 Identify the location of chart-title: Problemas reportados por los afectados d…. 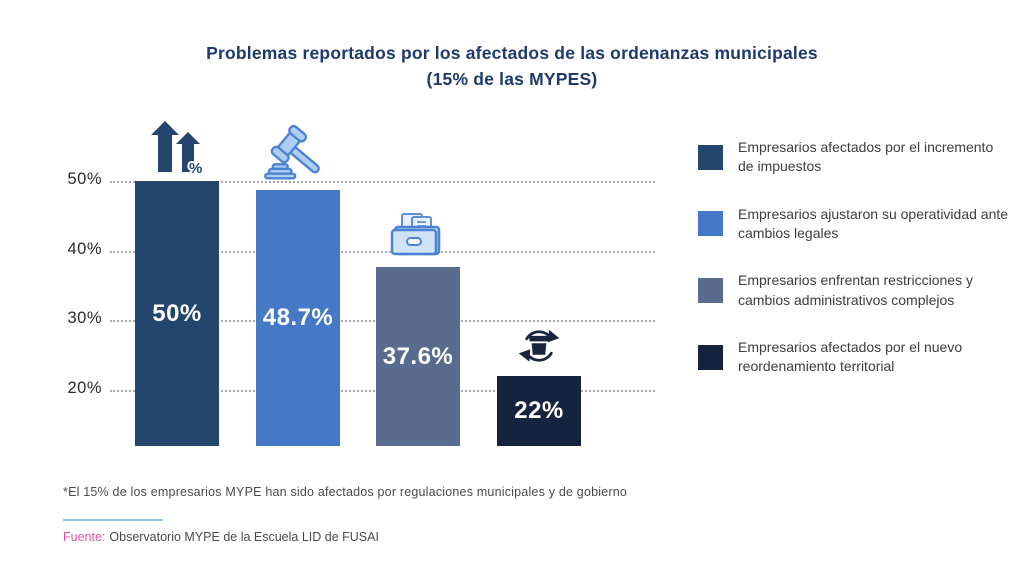
(512, 66).